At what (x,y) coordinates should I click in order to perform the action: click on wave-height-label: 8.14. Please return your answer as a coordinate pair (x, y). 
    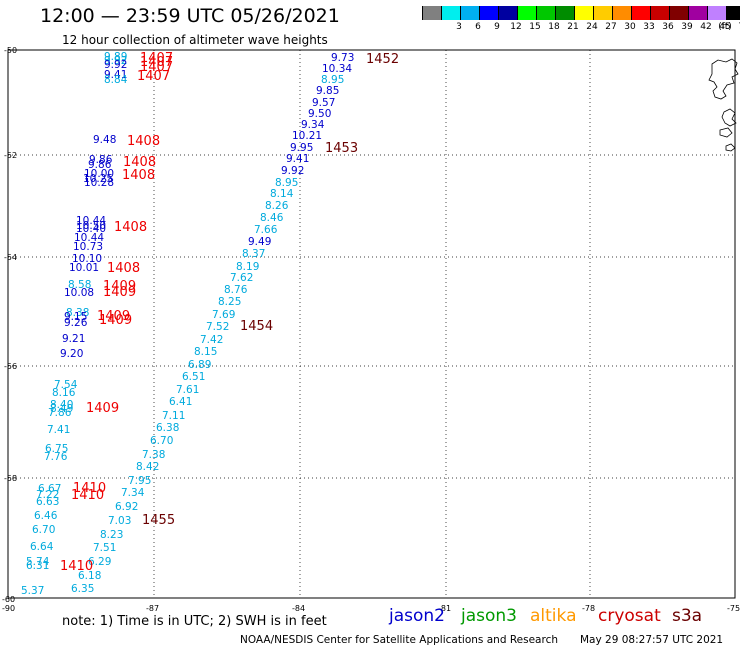
    Looking at the image, I should click on (282, 194).